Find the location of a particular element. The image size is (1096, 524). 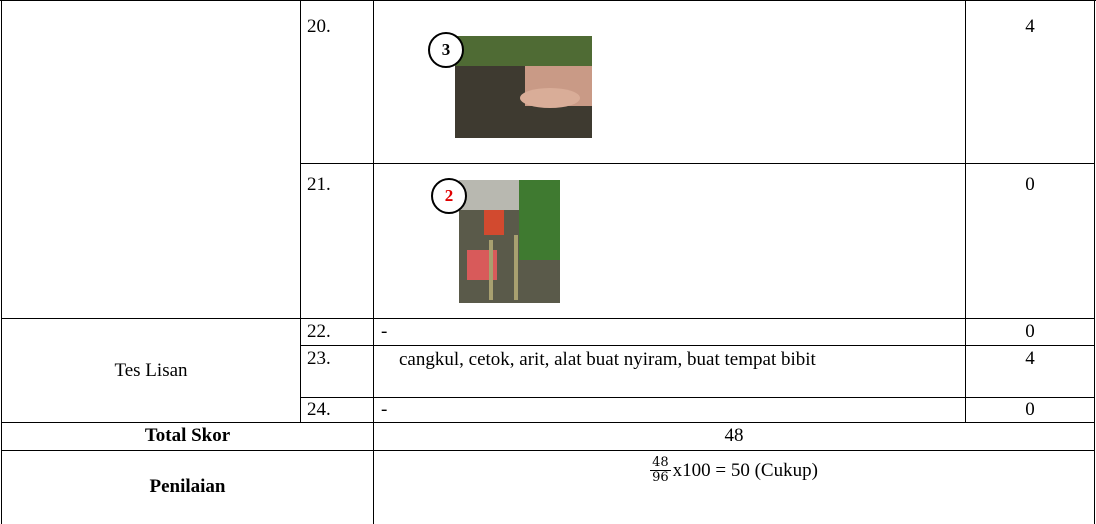

formula: 48 96 x100 = 50 (Cukup) is located at coordinates (734, 470).